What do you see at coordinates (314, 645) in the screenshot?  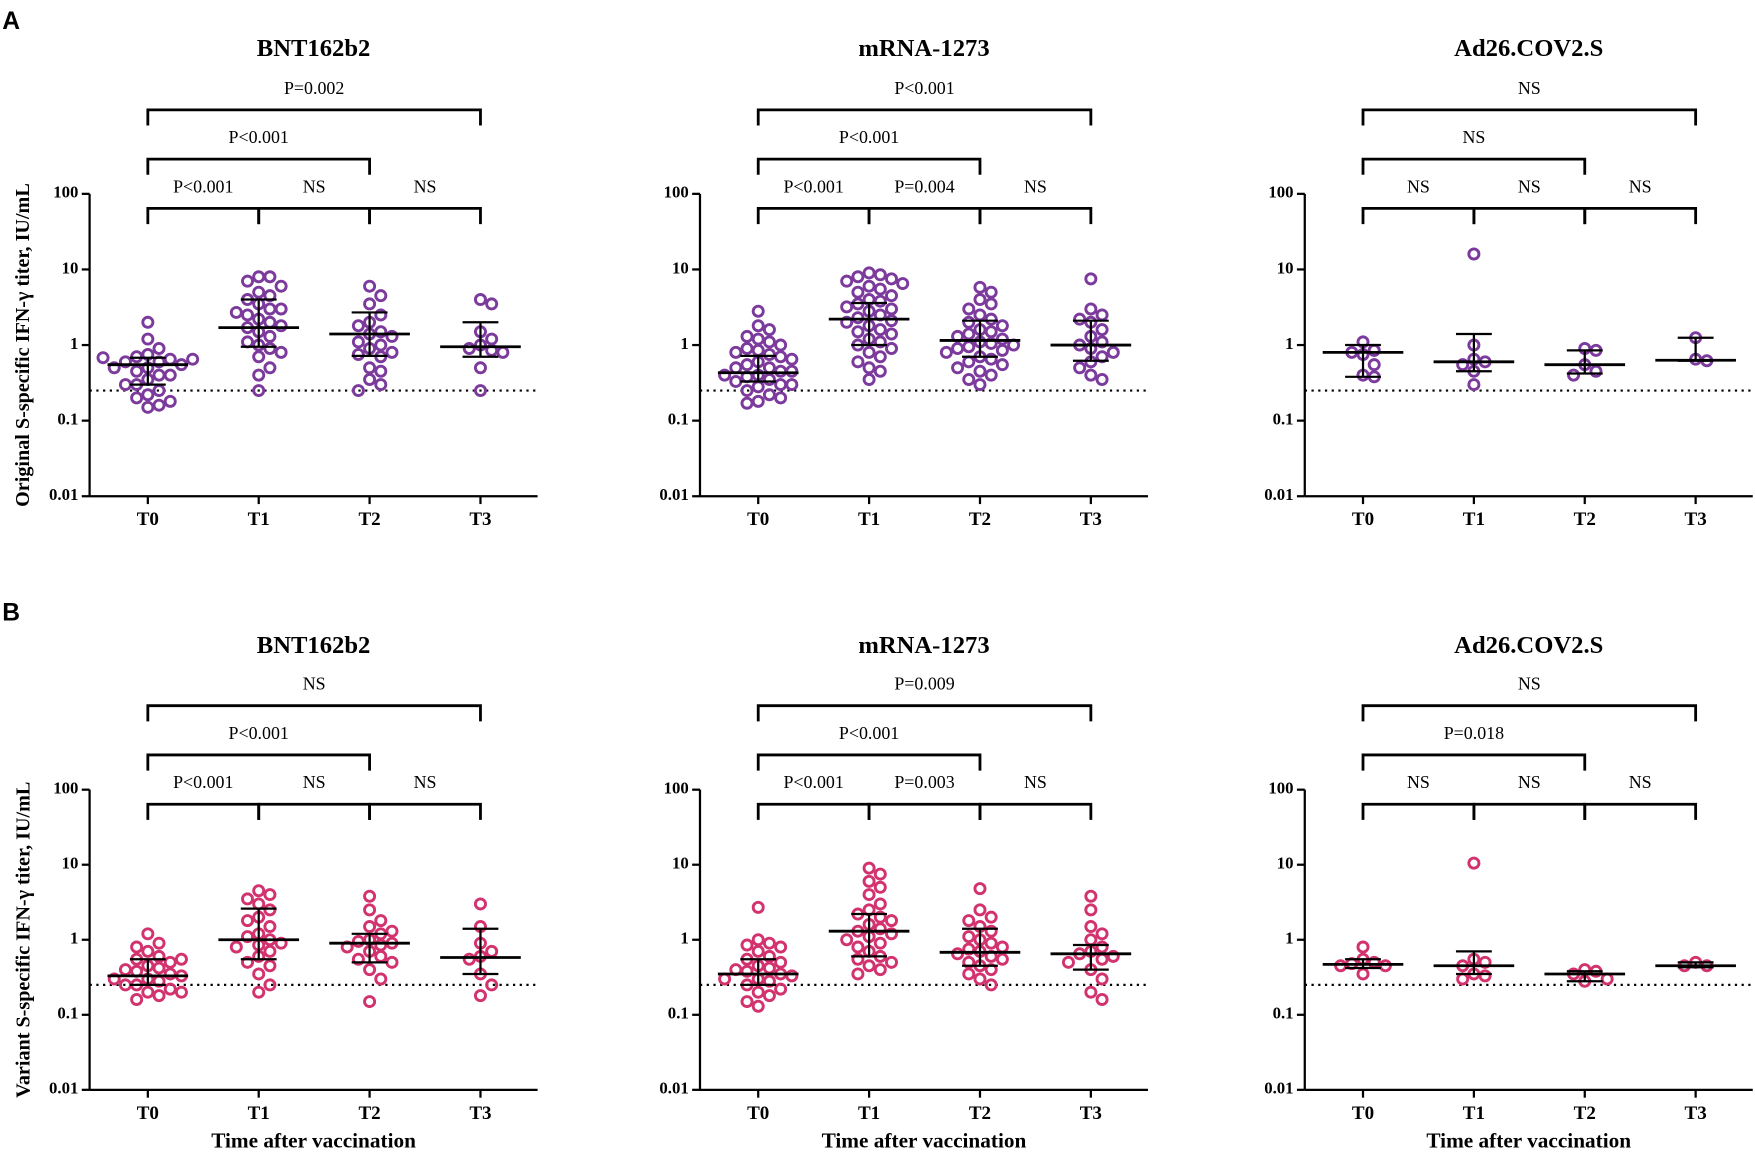 I see `chart-title: BNT162b2` at bounding box center [314, 645].